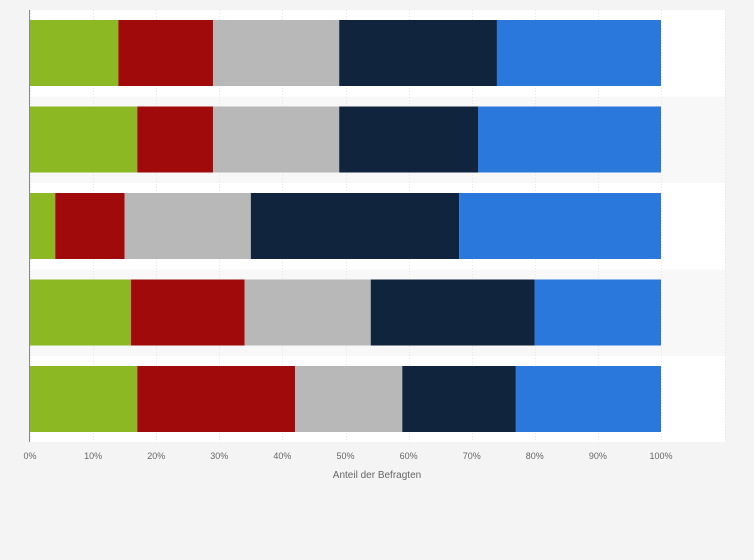 Image resolution: width=754 pixels, height=560 pixels. I want to click on bar-segment-row2-series5, so click(569, 139).